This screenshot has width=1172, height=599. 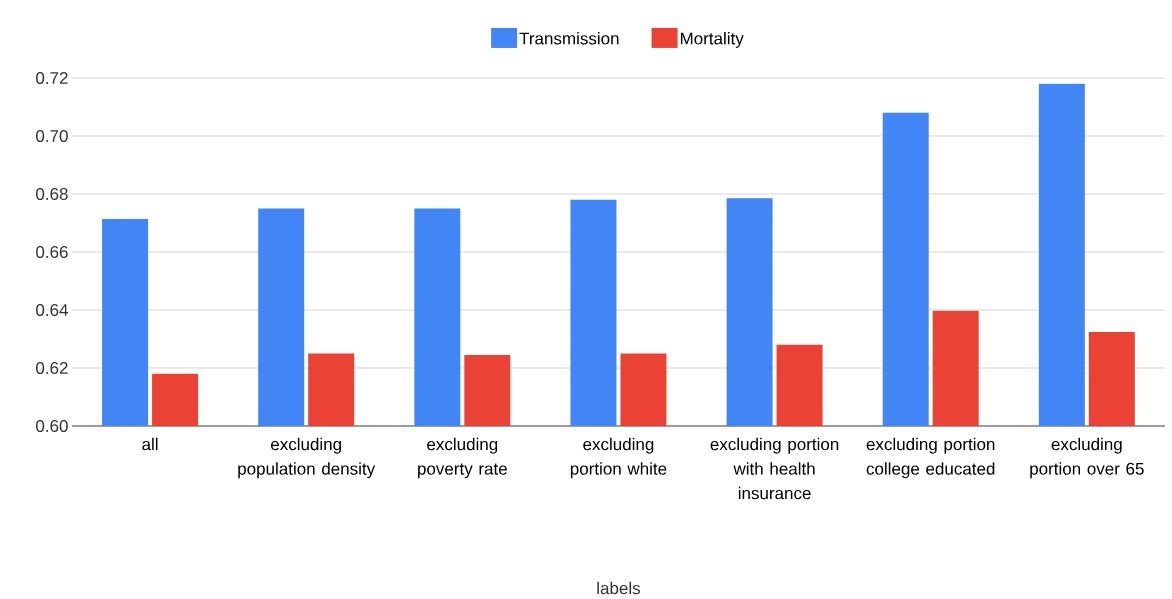 I want to click on y-tick-label: 0.60, so click(x=52, y=426).